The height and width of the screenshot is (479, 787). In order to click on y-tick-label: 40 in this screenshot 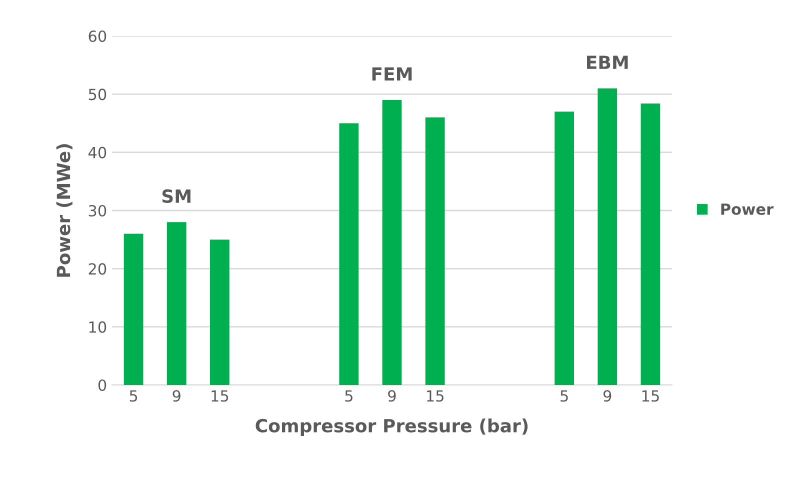, I will do `click(97, 152)`.